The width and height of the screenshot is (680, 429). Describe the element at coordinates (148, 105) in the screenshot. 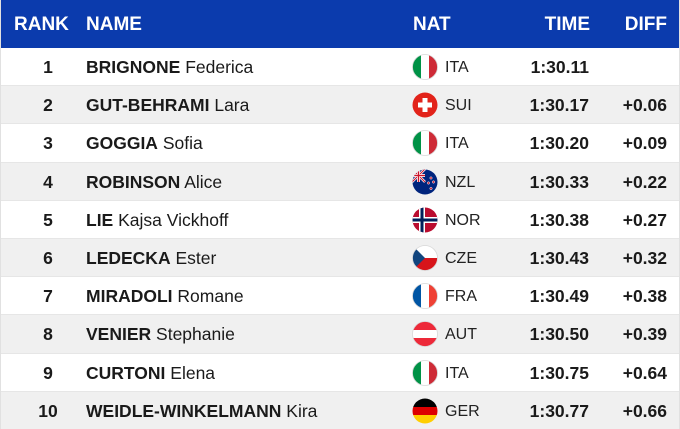

I see `row-last-name: GUT-BEHRAMI` at that location.